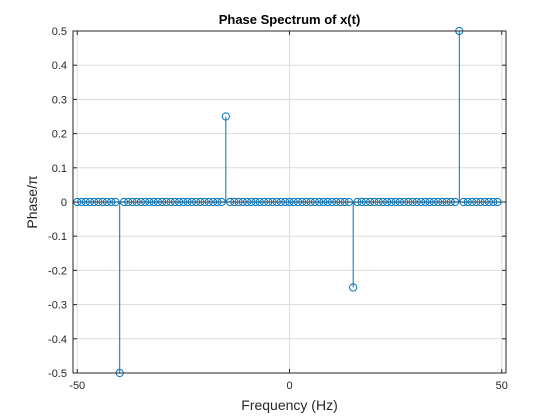 This screenshot has width=560, height=420. Describe the element at coordinates (57, 237) in the screenshot. I see `y-tick-label: -0.1` at that location.